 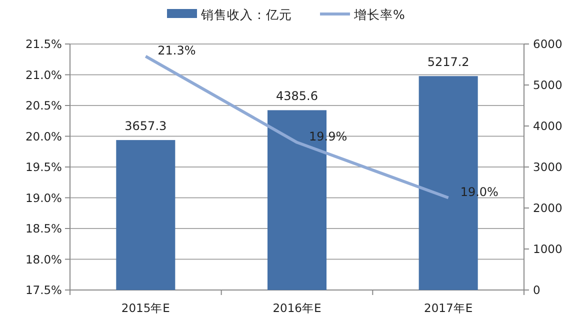 I want to click on y2-tick-label: 4000, so click(x=547, y=126).